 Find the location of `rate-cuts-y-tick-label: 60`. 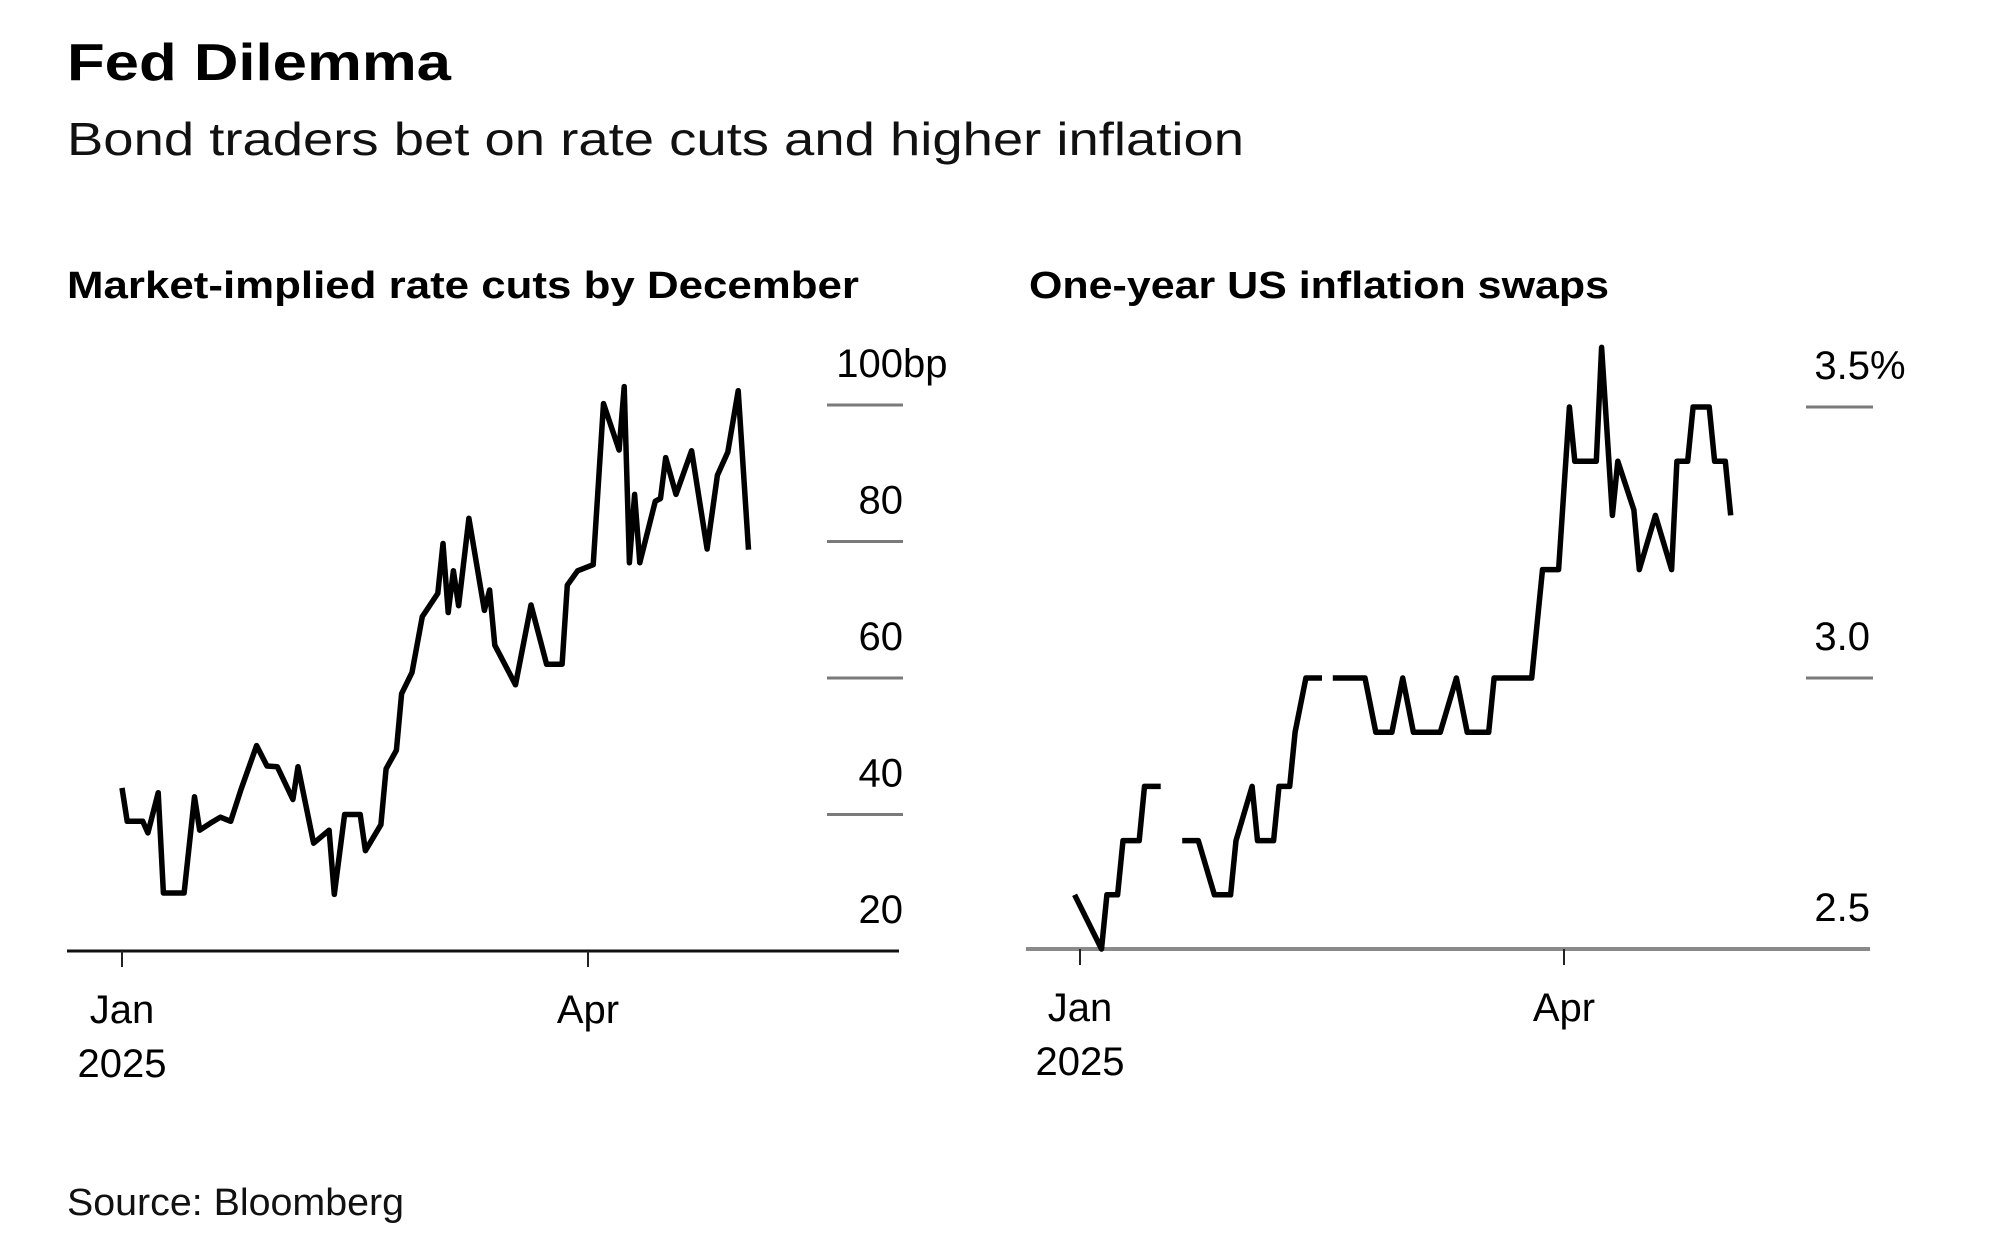

rate-cuts-y-tick-label: 60 is located at coordinates (881, 637).